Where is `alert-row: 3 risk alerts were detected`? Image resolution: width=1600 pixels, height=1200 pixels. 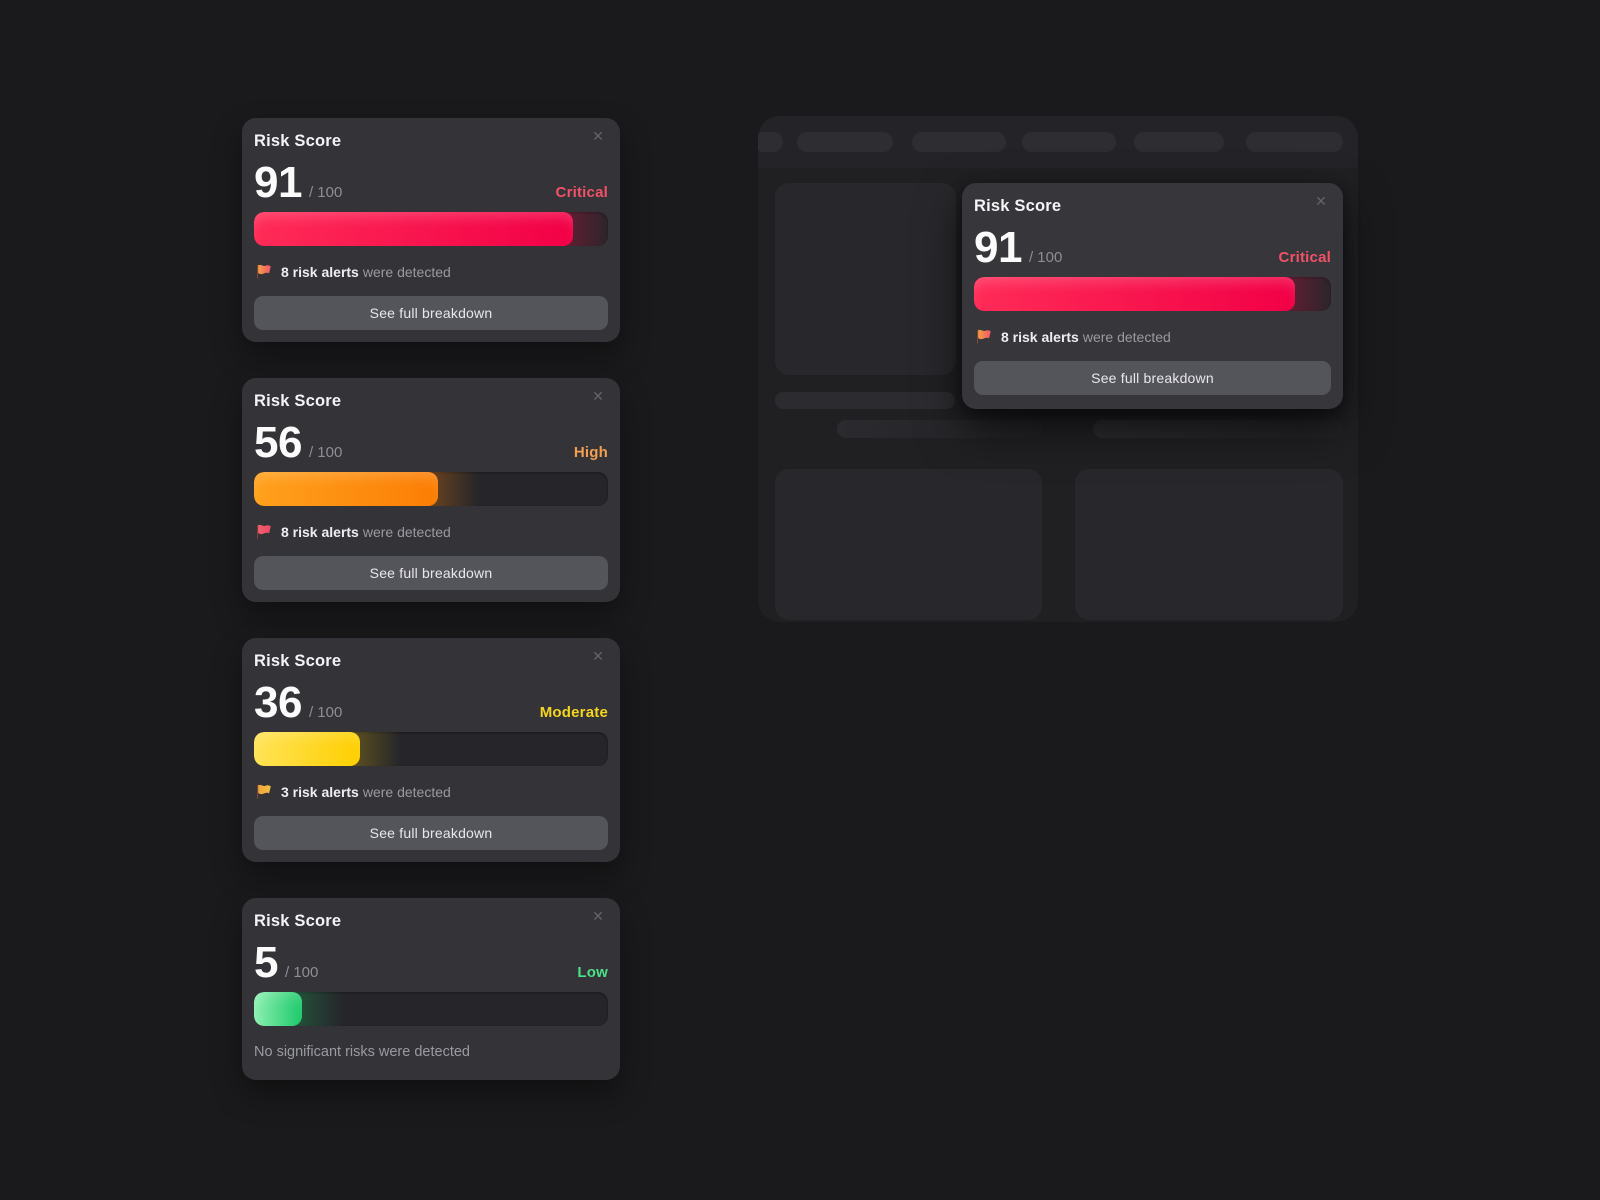
alert-row: 3 risk alerts were detected is located at coordinates (431, 792).